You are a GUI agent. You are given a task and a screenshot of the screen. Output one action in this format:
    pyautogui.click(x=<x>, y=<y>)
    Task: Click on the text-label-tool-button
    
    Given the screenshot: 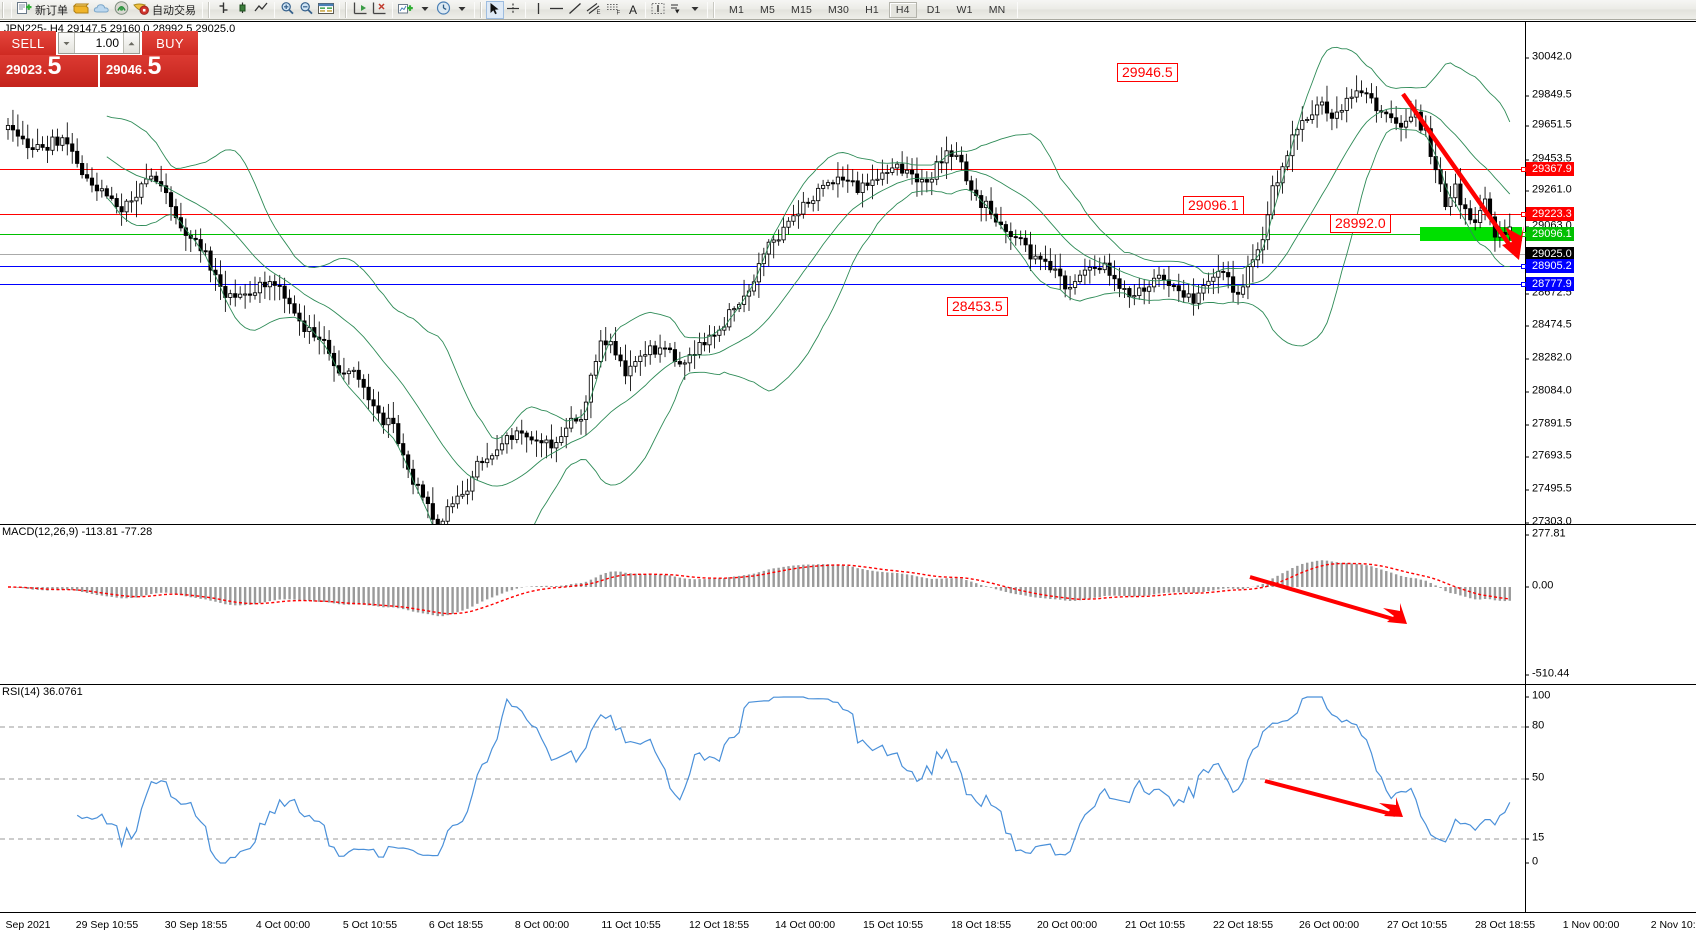 What is the action you would take?
    pyautogui.click(x=658, y=10)
    